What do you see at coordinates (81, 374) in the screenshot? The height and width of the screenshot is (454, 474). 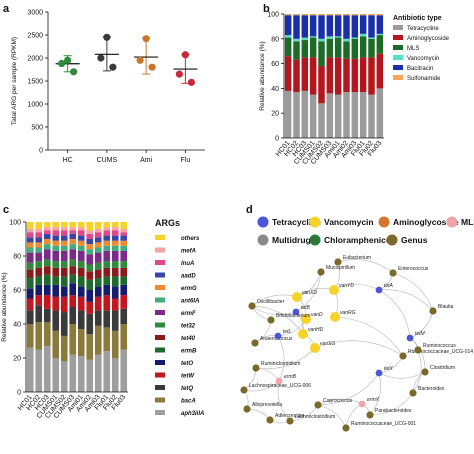 I see `bar-segment-aph3iiia` at bounding box center [81, 374].